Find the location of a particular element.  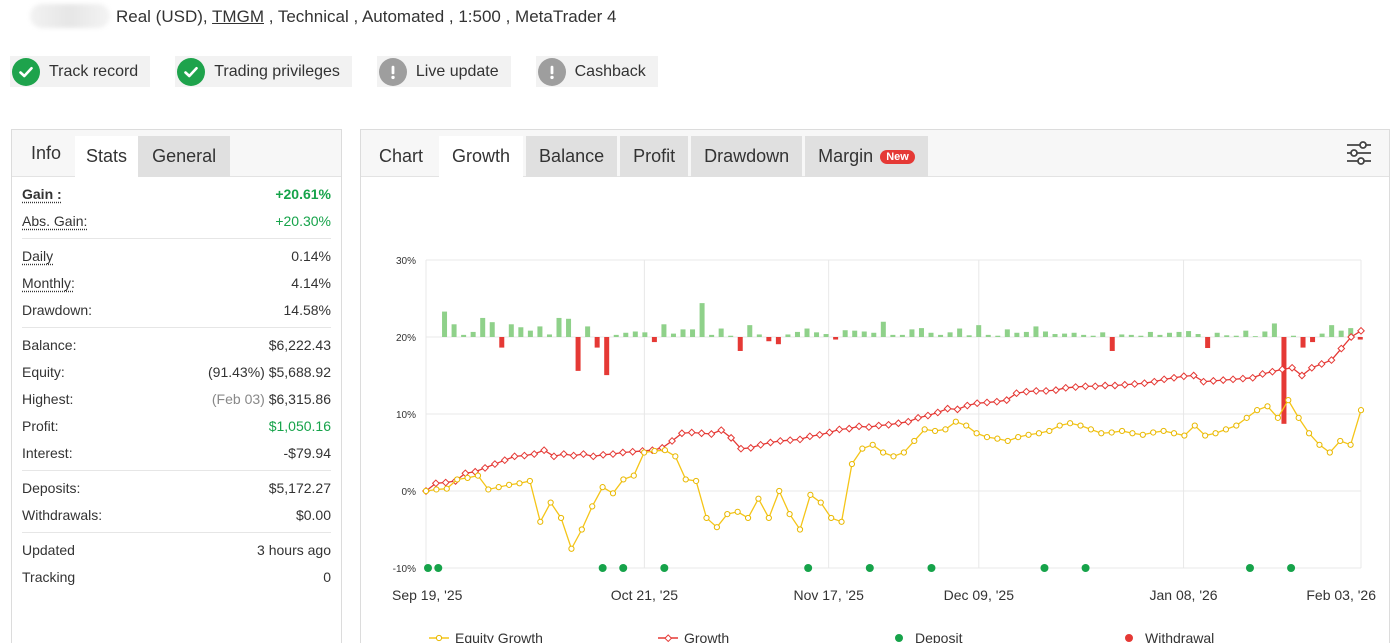

highest-label: Highest: is located at coordinates (48, 398).